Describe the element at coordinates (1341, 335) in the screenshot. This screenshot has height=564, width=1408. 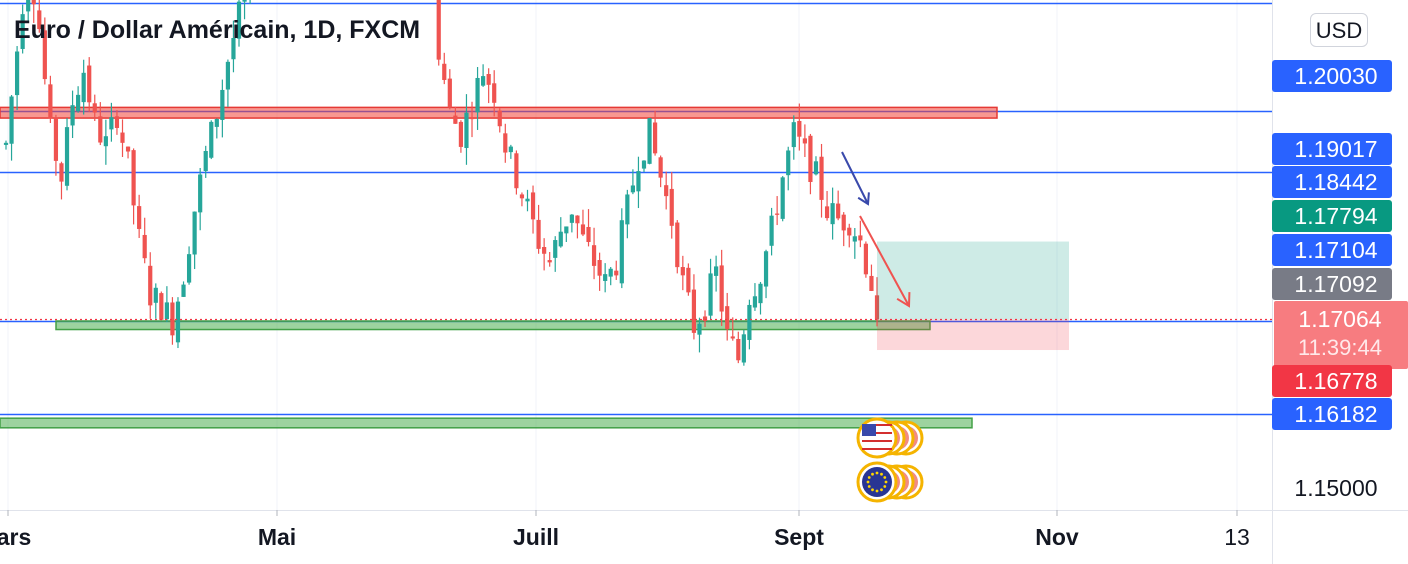
I see `price-badge-last` at that location.